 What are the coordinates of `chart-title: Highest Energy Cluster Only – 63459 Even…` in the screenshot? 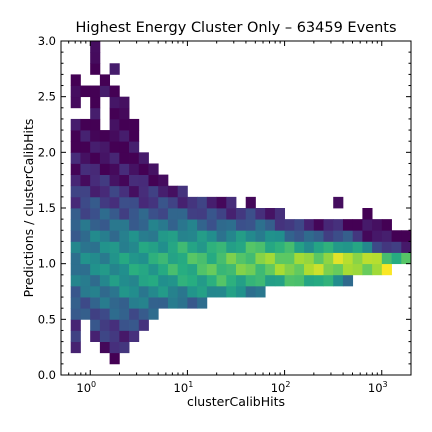 It's located at (235, 28).